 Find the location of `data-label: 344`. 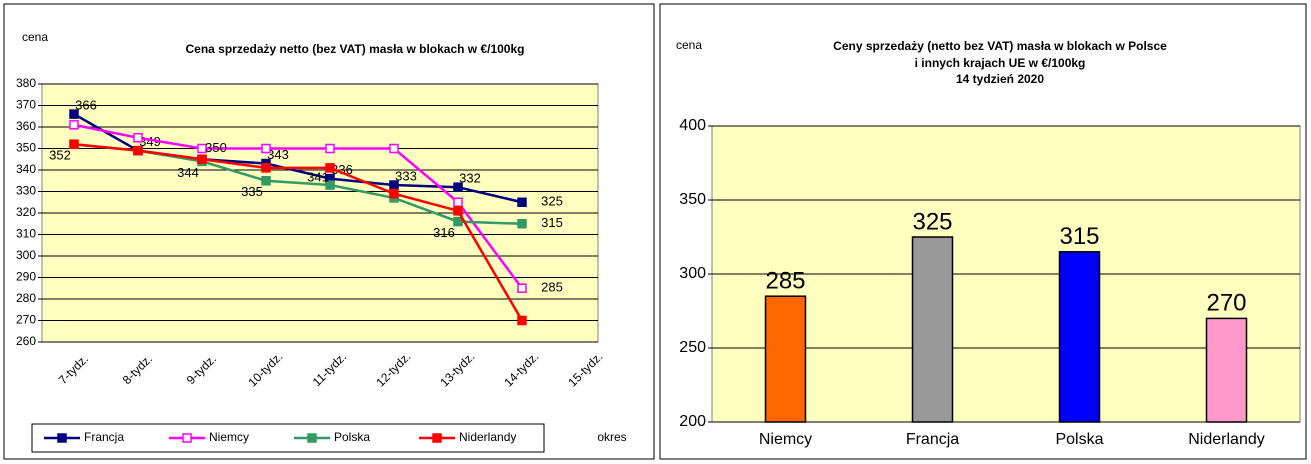

data-label: 344 is located at coordinates (188, 172).